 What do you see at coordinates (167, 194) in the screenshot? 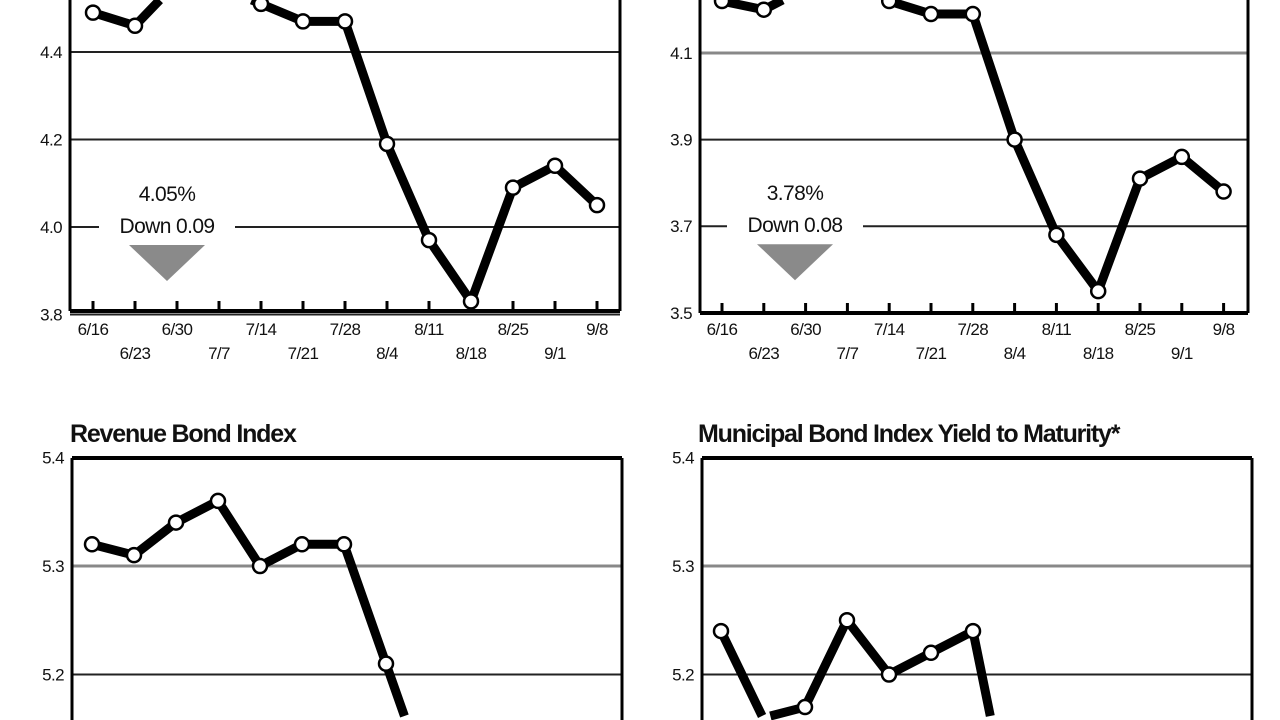
I see `callout-value: 4.05%` at bounding box center [167, 194].